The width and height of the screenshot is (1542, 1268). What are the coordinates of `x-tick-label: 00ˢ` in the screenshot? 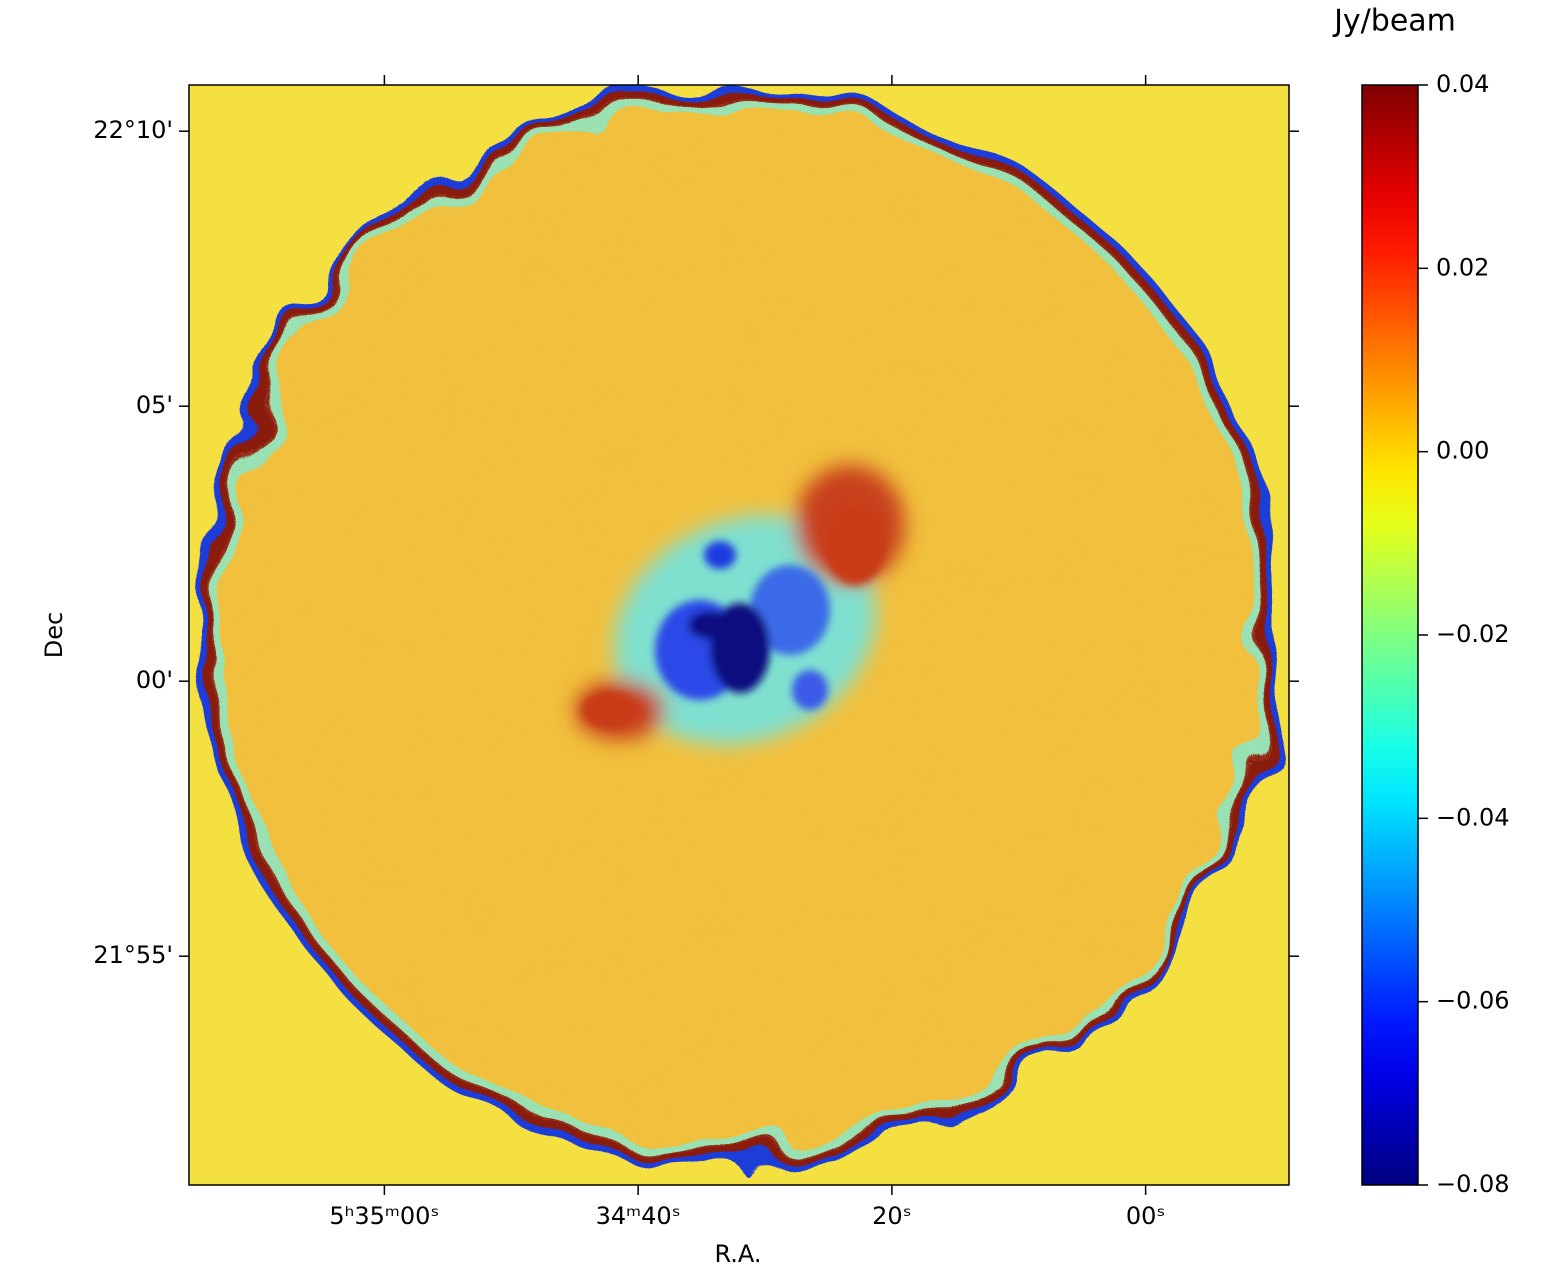 It's located at (1146, 1216).